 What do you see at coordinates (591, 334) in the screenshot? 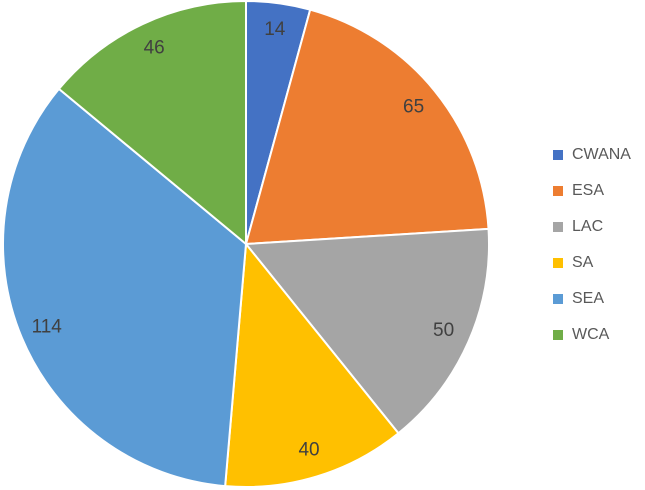
I see `legend-label: WCA` at bounding box center [591, 334].